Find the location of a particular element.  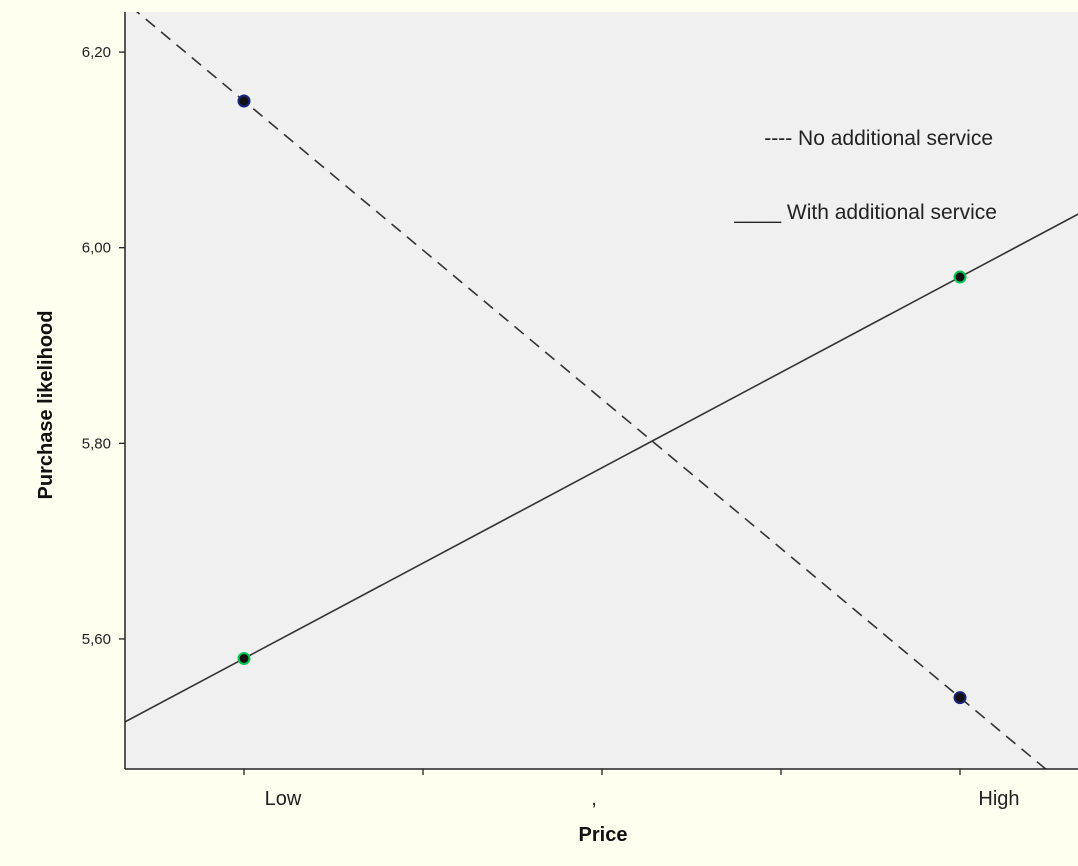

y-tick-label: 6,00 is located at coordinates (96, 248).